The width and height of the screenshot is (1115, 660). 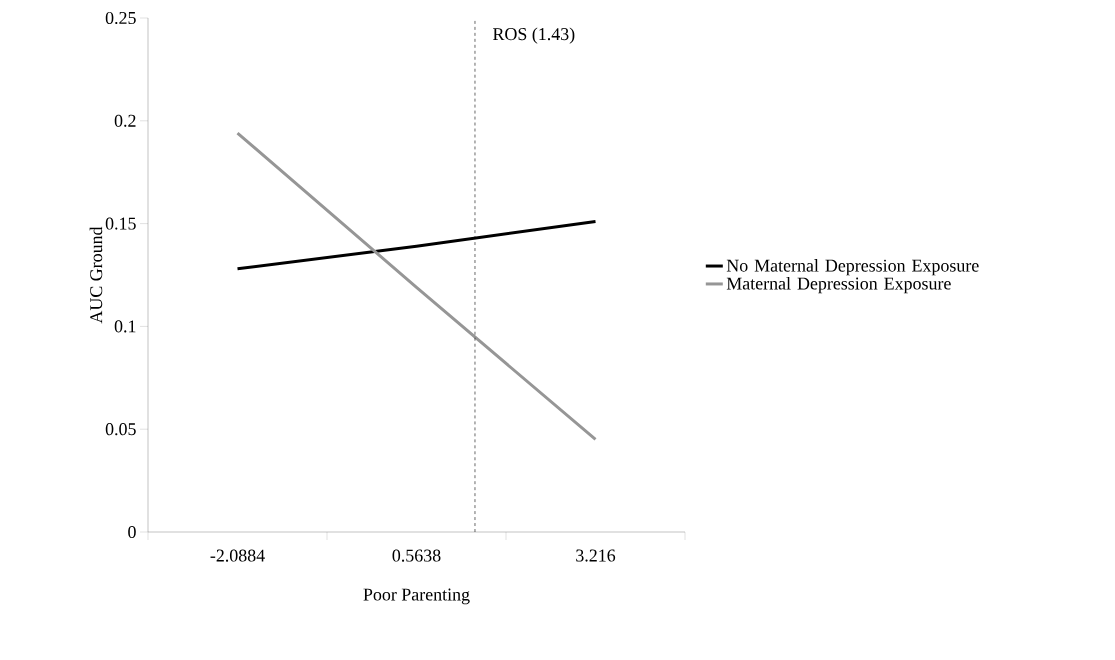 I want to click on legend-label: Maternal Depression Exposure, so click(x=838, y=285).